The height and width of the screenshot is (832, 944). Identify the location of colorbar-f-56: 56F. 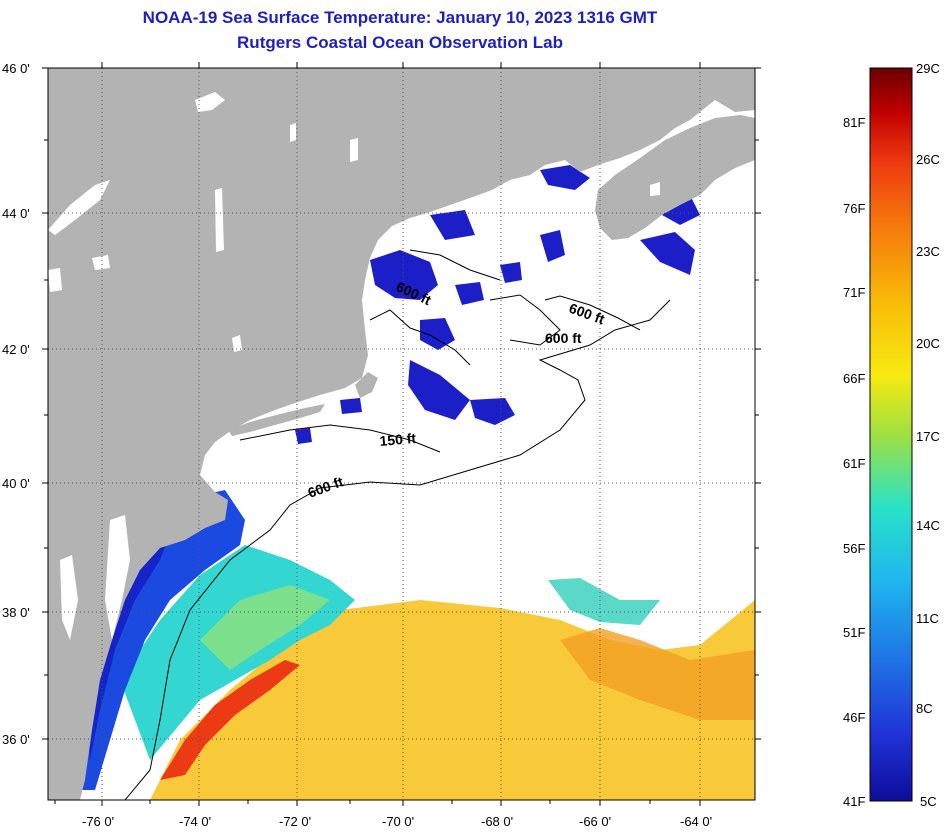
(854, 548).